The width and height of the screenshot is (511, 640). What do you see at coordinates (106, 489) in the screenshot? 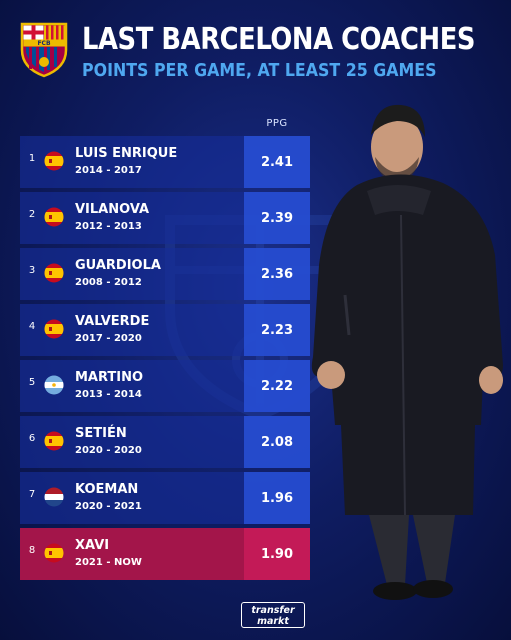
I see `coach-name: KOEMAN` at bounding box center [106, 489].